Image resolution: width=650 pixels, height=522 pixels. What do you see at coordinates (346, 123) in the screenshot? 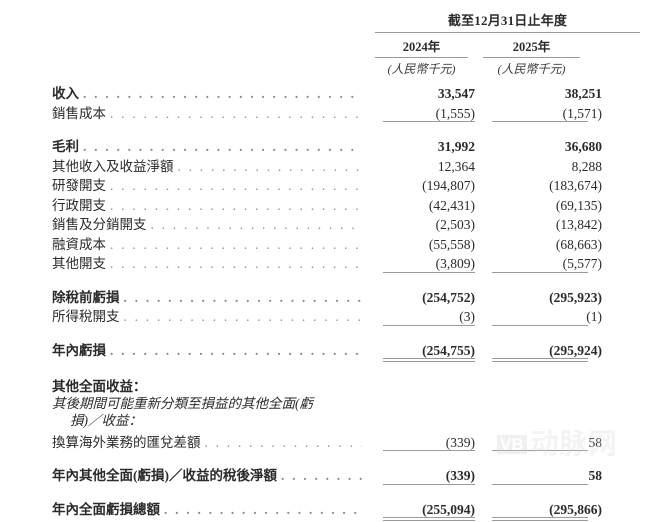
I see `subtotal-rule-gross-profit` at bounding box center [346, 123].